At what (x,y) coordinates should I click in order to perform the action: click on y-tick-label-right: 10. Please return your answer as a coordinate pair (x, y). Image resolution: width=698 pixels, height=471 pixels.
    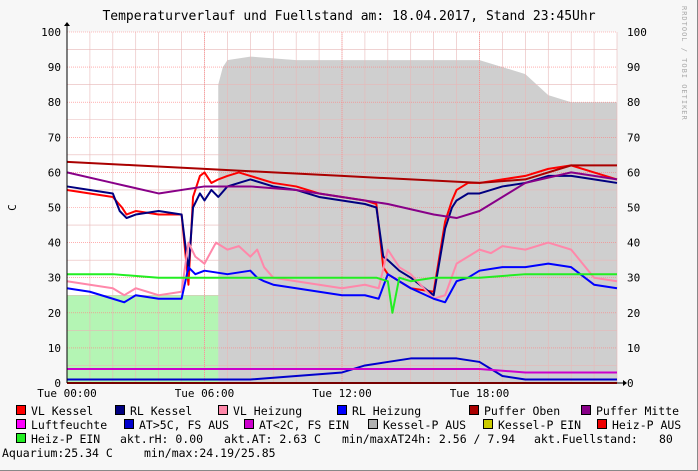
    Looking at the image, I should click on (633, 348).